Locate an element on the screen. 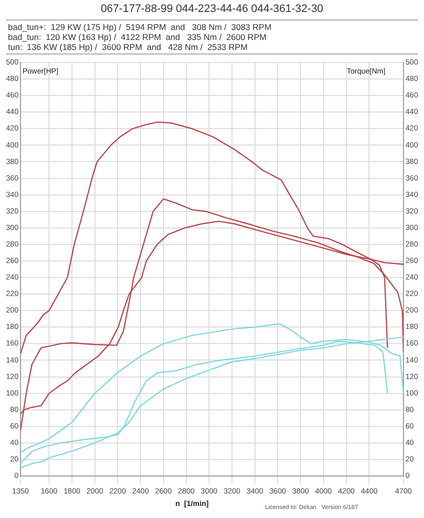 Image resolution: width=424 pixels, height=518 pixels. text: bad_tun: 120 KW (163 Hp) / 4122 RPM and 335 Nm / 2600 RPM is located at coordinates (138, 37).